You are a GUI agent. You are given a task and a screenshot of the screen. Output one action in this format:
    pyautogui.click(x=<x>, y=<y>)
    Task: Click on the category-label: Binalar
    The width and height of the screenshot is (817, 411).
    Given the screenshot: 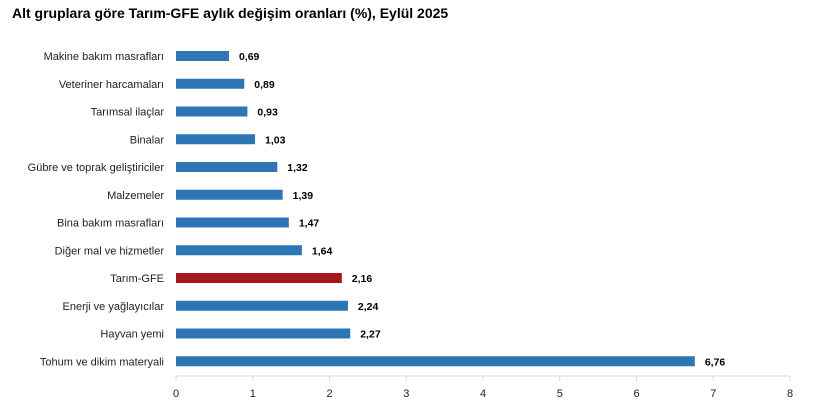 What is the action you would take?
    pyautogui.click(x=147, y=140)
    